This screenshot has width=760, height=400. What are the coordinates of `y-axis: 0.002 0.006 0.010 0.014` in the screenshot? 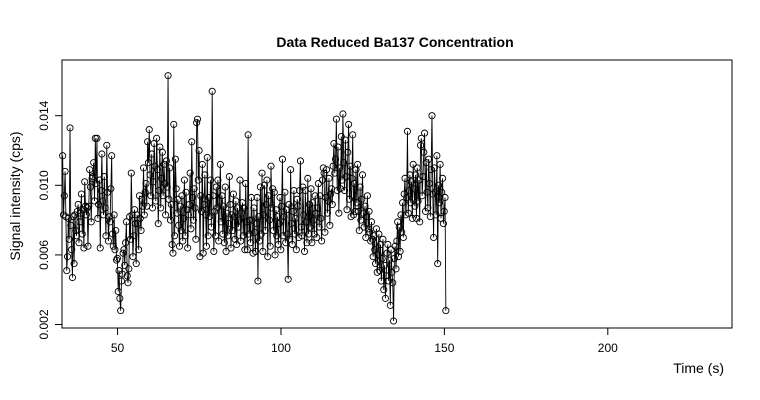 It's located at (49, 220).